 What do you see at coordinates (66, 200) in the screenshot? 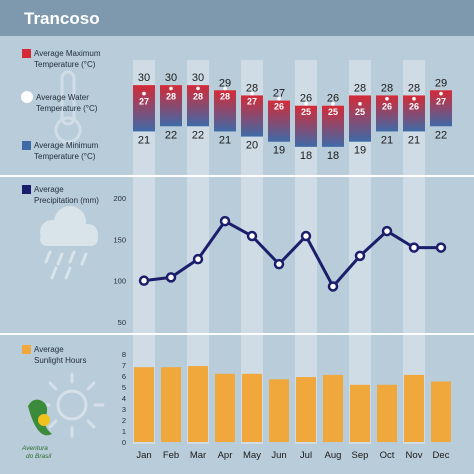
I see `legend-precipitation-line2: Precipitation (mm)` at bounding box center [66, 200].